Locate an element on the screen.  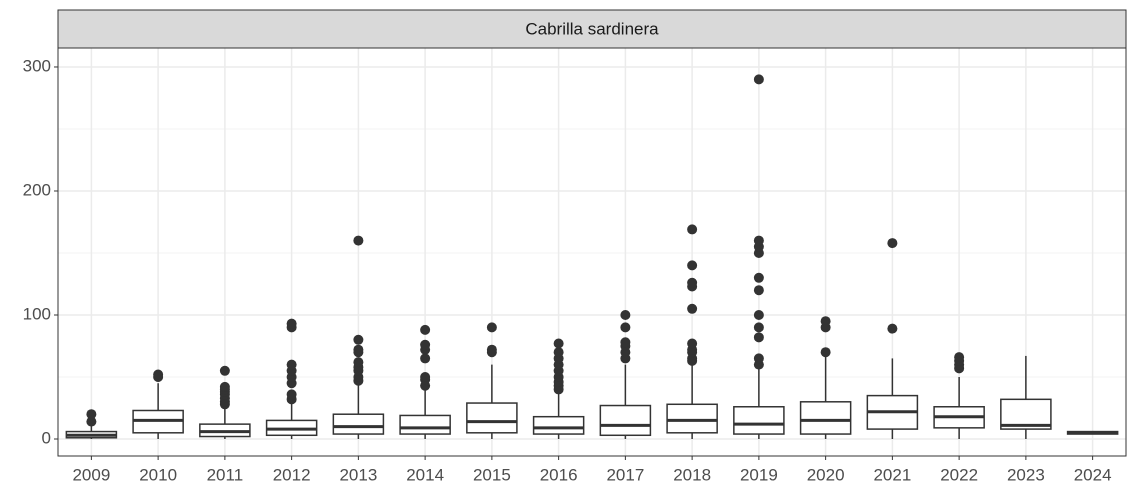
x-tick-label: 2024 is located at coordinates (1093, 474).